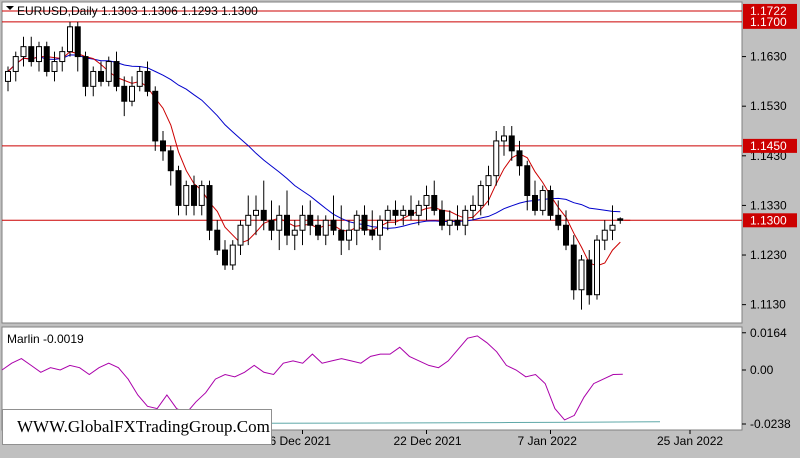  What do you see at coordinates (768, 305) in the screenshot?
I see `price-tick-label: 1.1130` at bounding box center [768, 305].